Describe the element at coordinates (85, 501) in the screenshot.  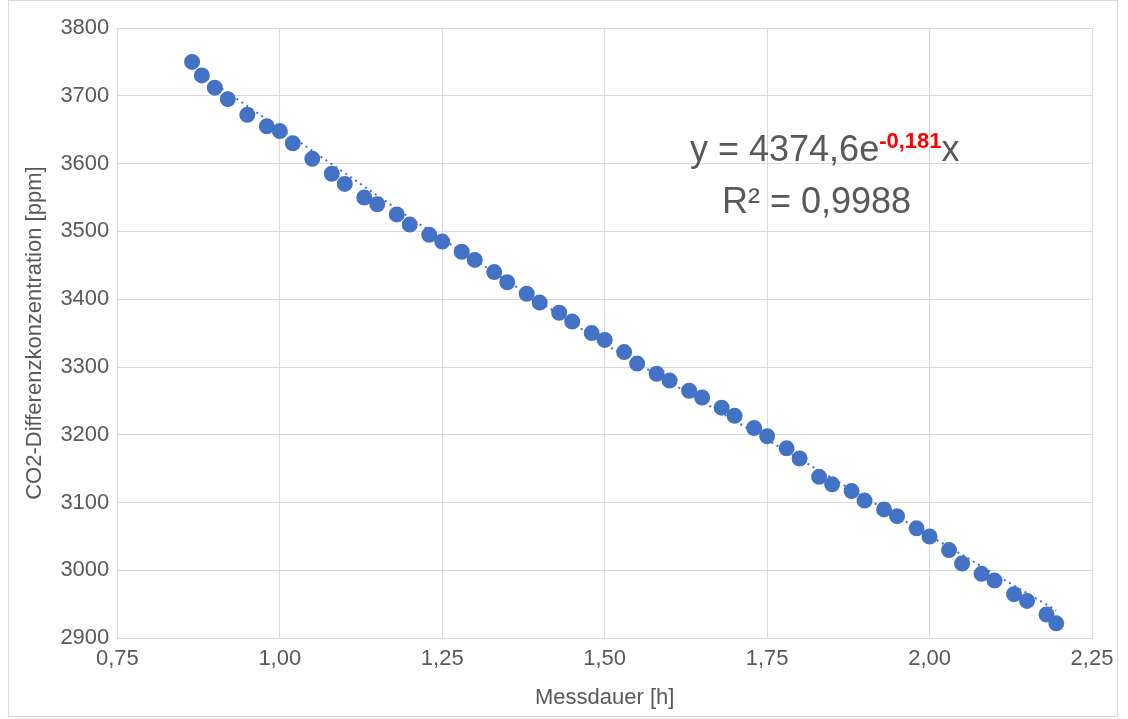
I see `y-tick-label: 3100` at that location.